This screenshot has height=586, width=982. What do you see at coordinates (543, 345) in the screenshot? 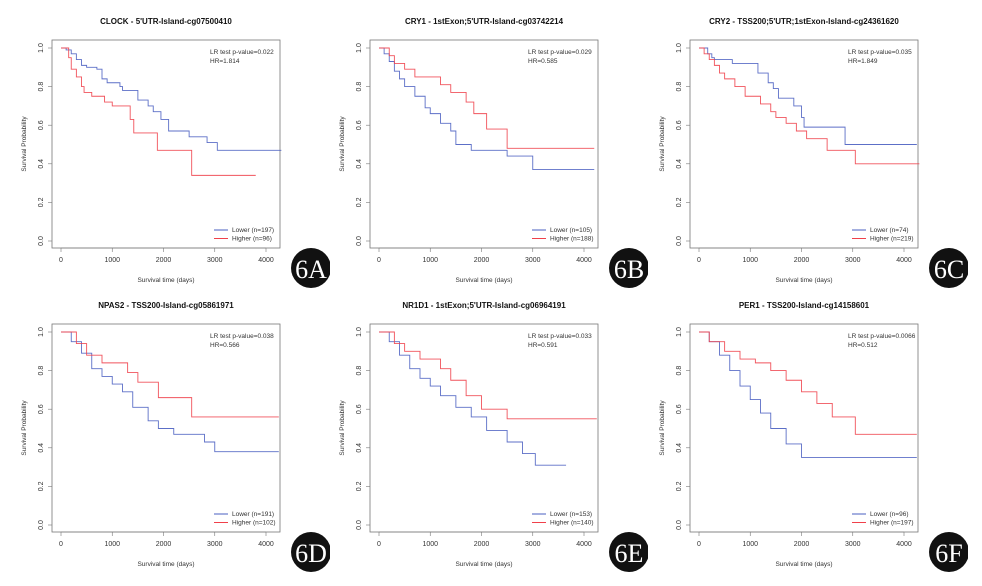
I see `hazard-ratio: HR=0.591` at bounding box center [543, 345].